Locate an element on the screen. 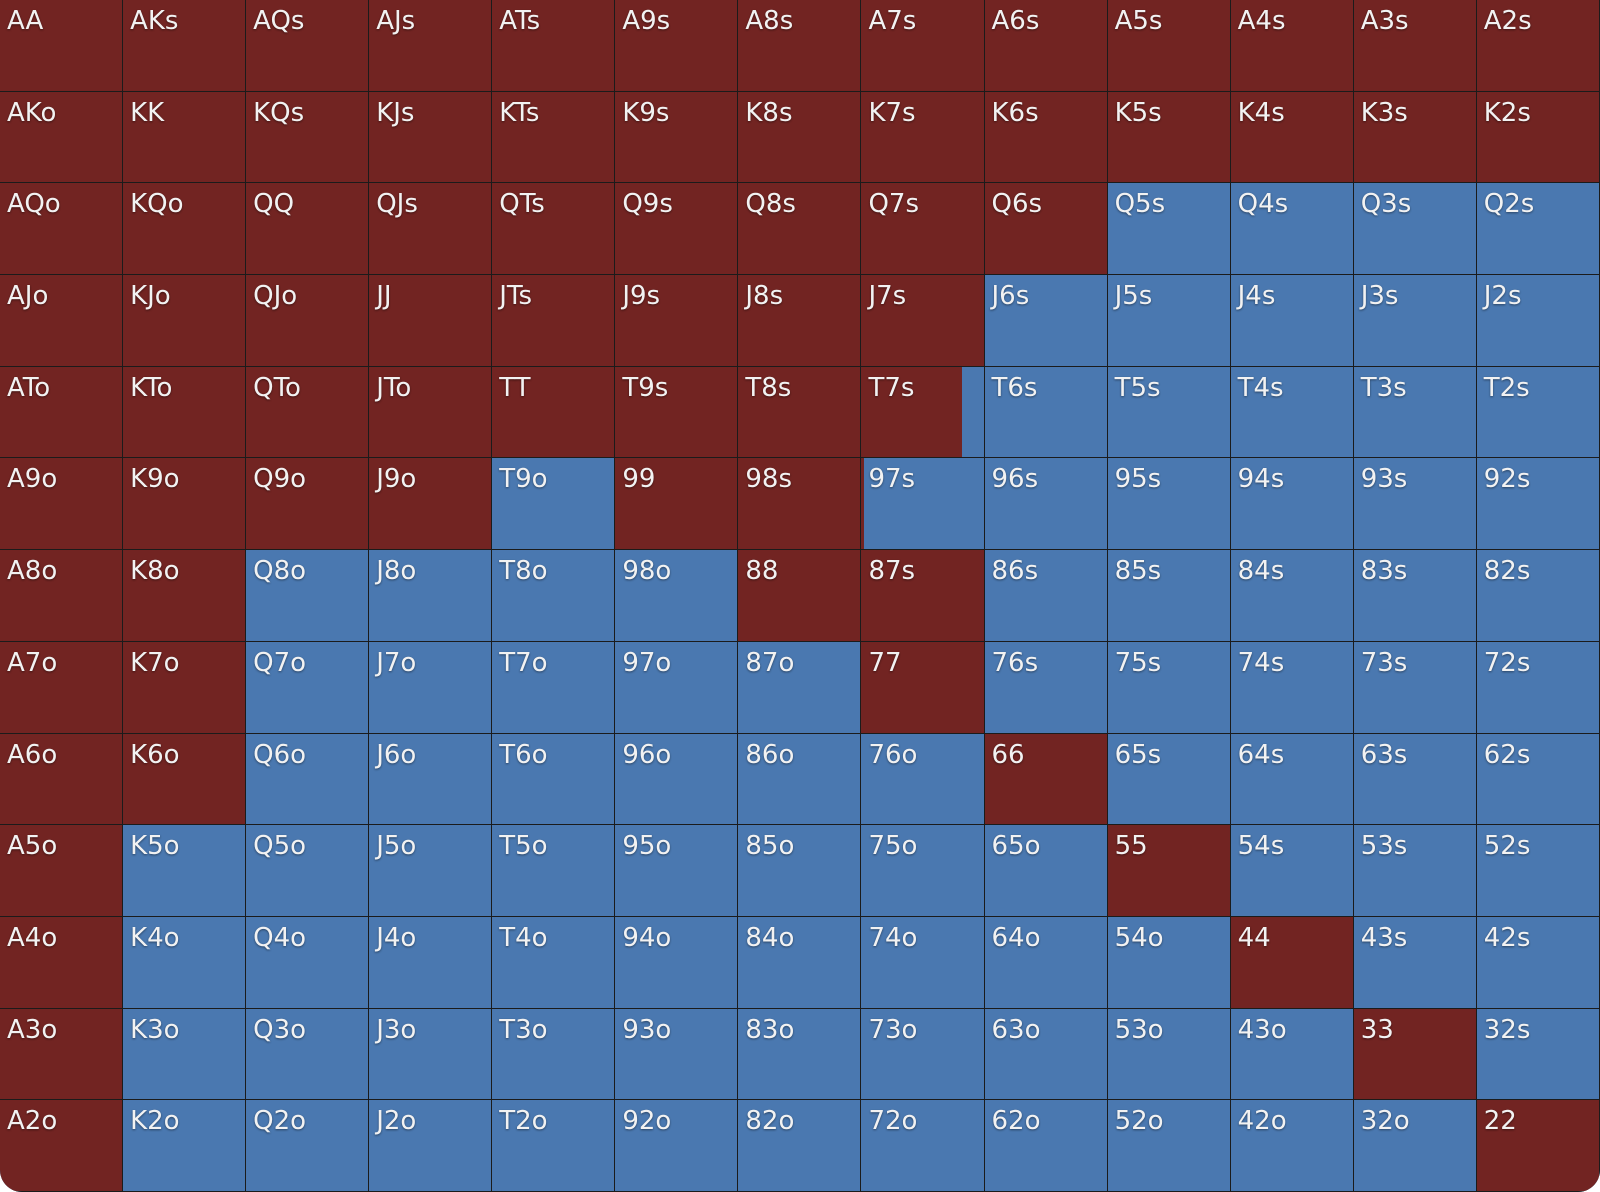 The image size is (1600, 1192). hand-cell: 86o is located at coordinates (800, 779).